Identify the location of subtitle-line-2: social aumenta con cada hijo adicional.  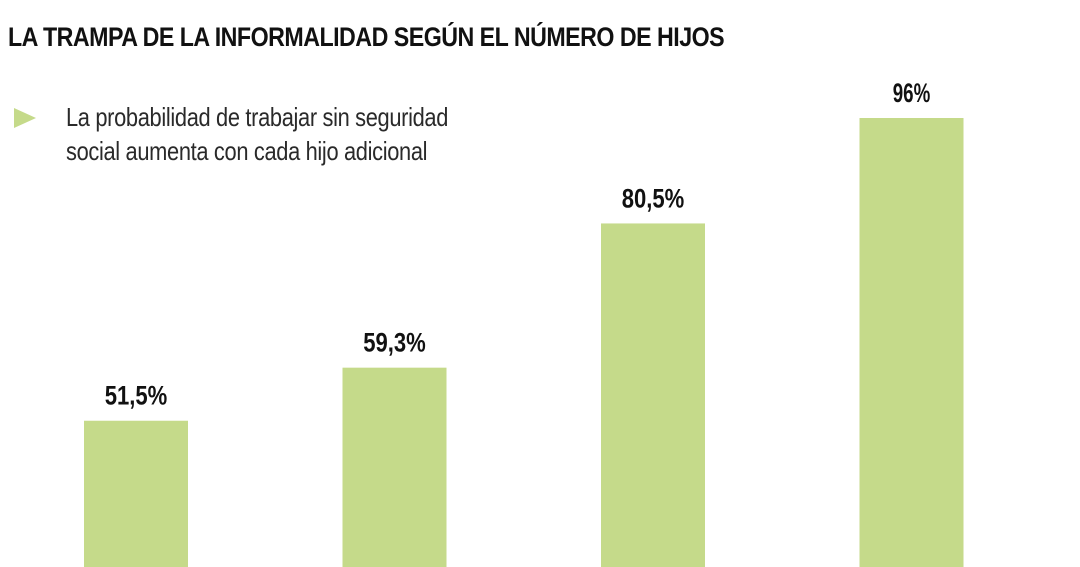
(247, 151).